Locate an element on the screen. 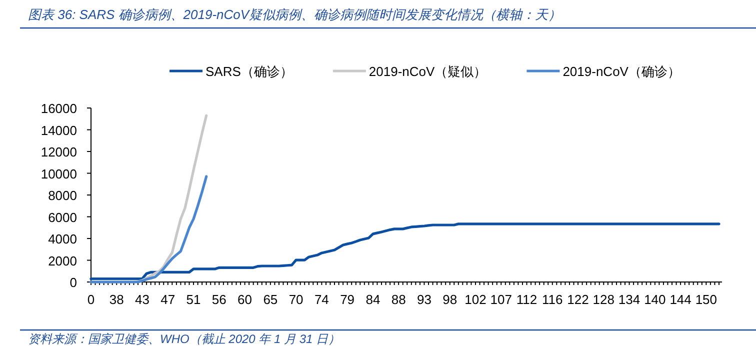 This screenshot has width=756, height=346. x-tick-label: 65 is located at coordinates (270, 299).